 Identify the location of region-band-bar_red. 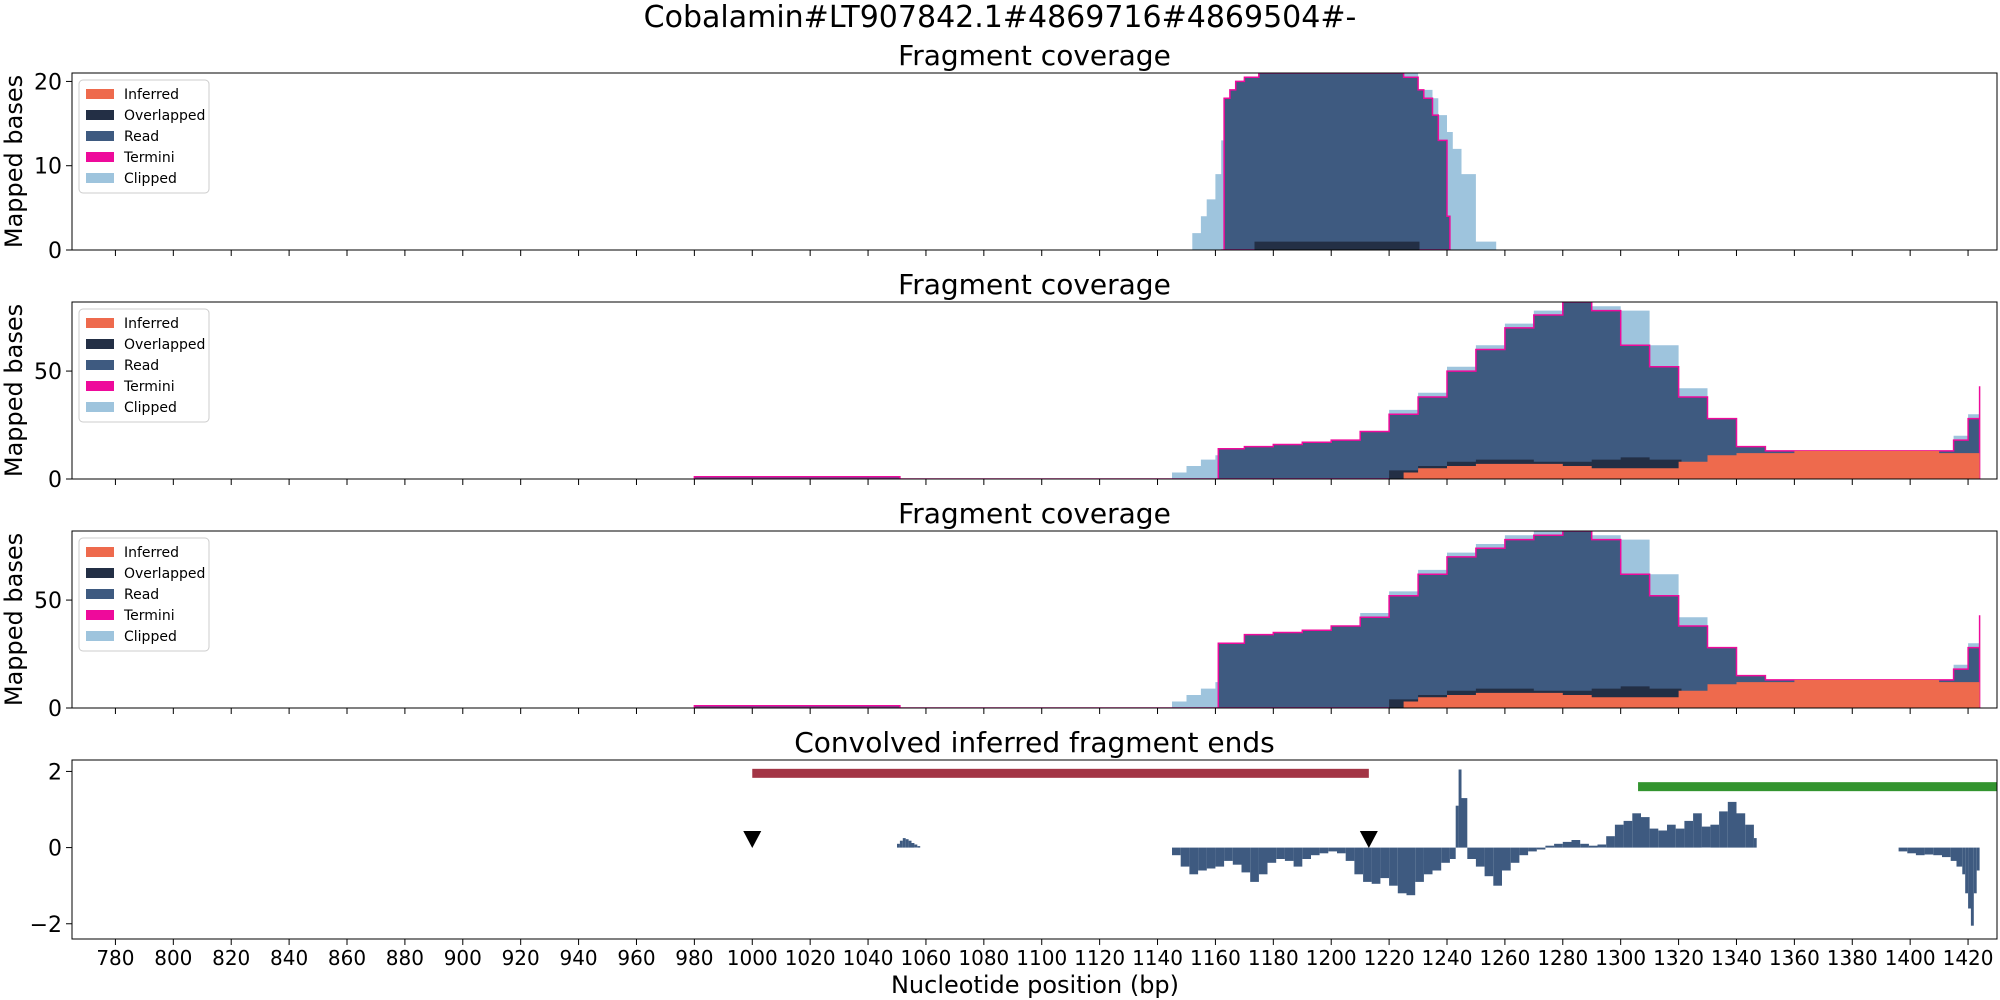
(1060, 773).